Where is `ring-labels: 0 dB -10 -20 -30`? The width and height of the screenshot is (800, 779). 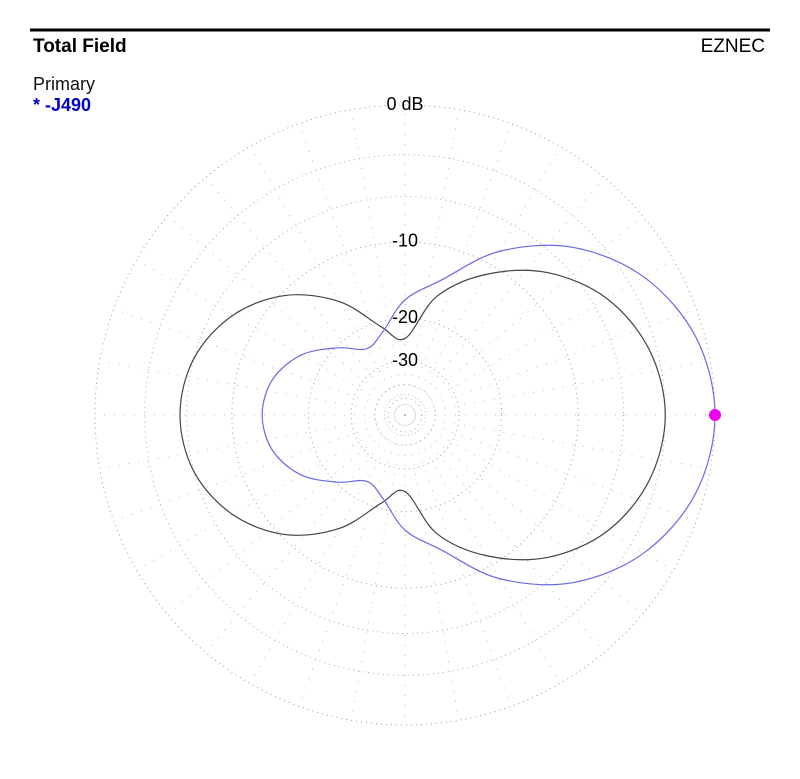 ring-labels: 0 dB -10 -20 -30 is located at coordinates (404, 232).